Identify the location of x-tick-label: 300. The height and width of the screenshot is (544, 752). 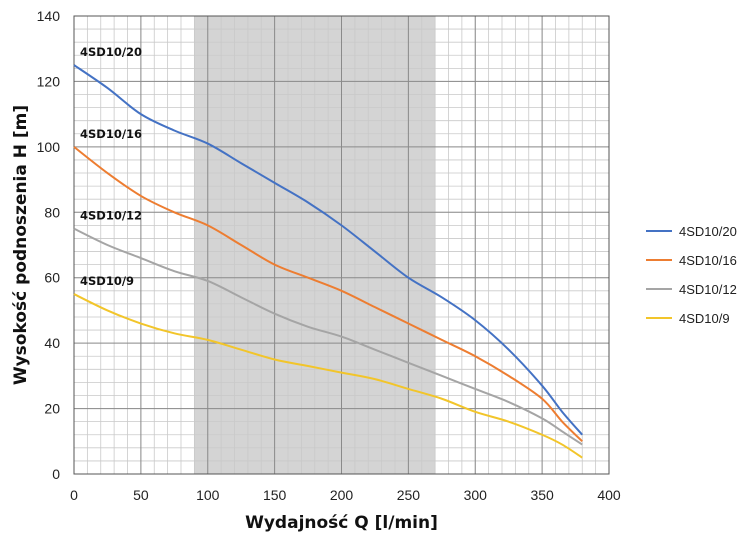
(476, 495).